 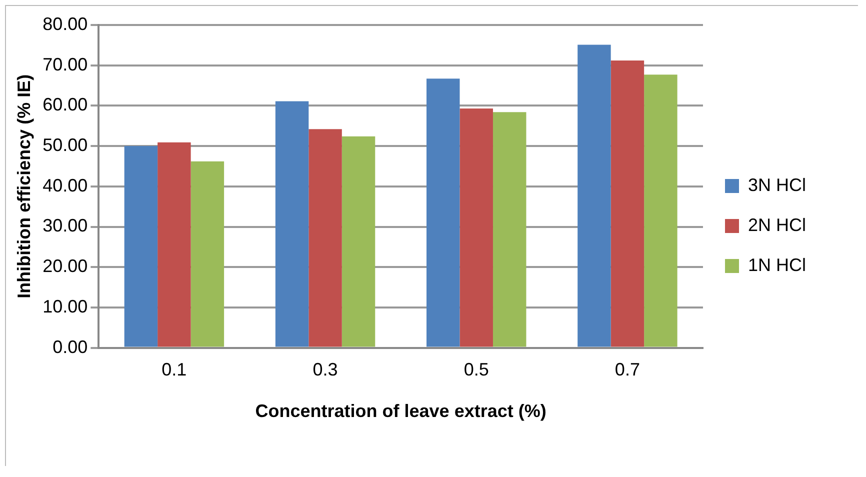 I want to click on y-tick-label: 80.00, so click(x=65, y=24).